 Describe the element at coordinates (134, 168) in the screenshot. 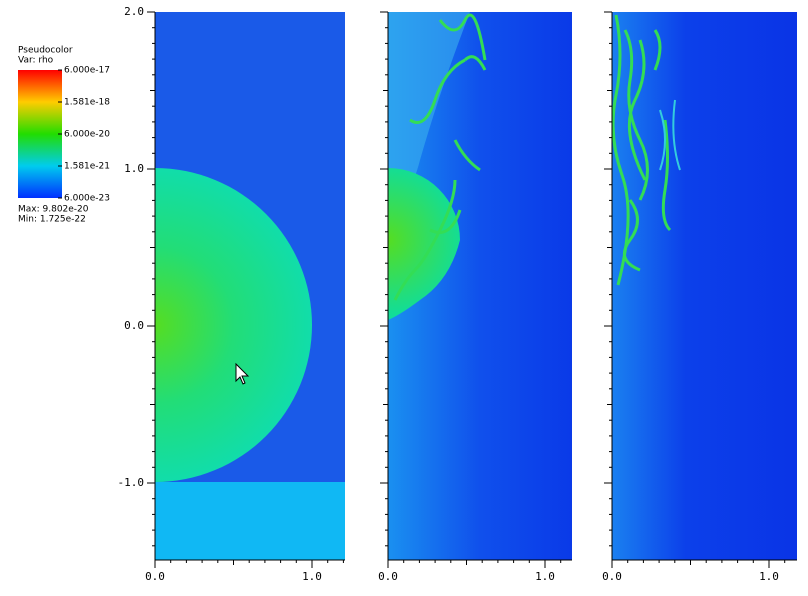

I see `y-tick-label: 1.0` at that location.